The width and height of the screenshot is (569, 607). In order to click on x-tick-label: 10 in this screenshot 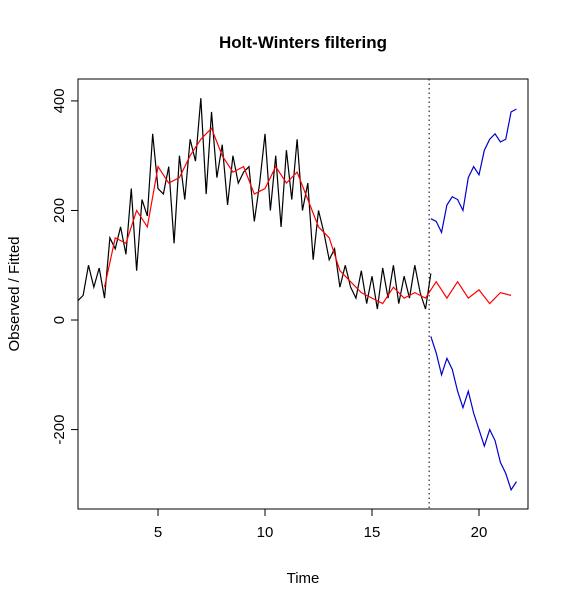, I will do `click(265, 532)`.